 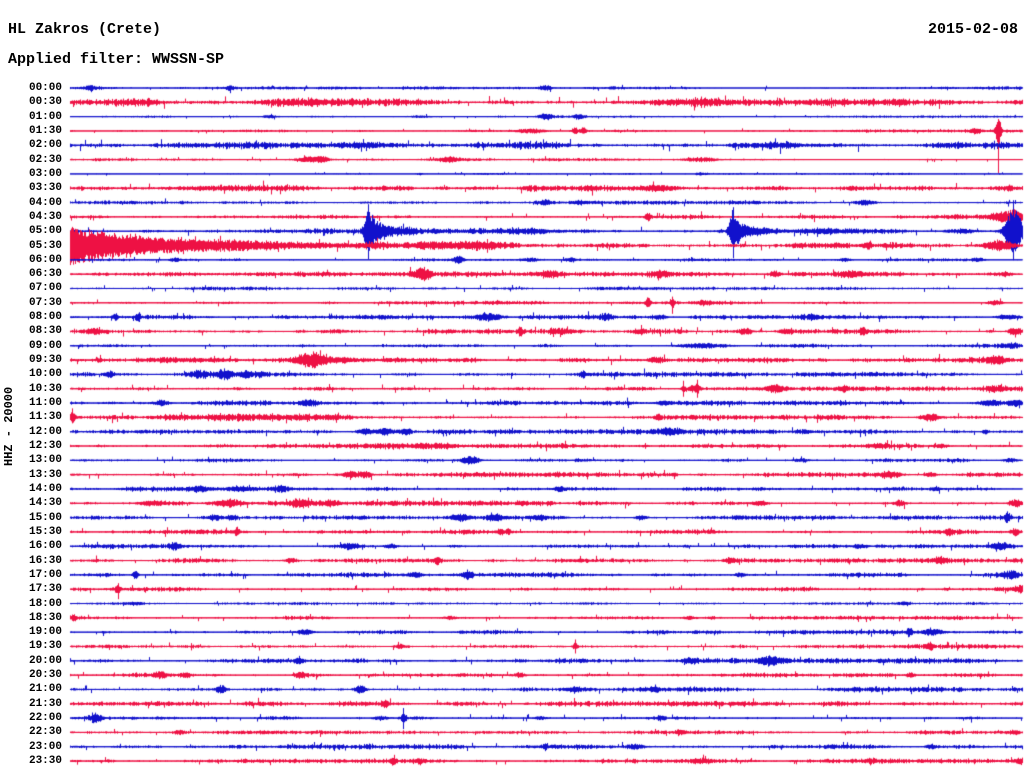 What do you see at coordinates (85, 29) in the screenshot?
I see `station-title: HL Zakros (Crete)` at bounding box center [85, 29].